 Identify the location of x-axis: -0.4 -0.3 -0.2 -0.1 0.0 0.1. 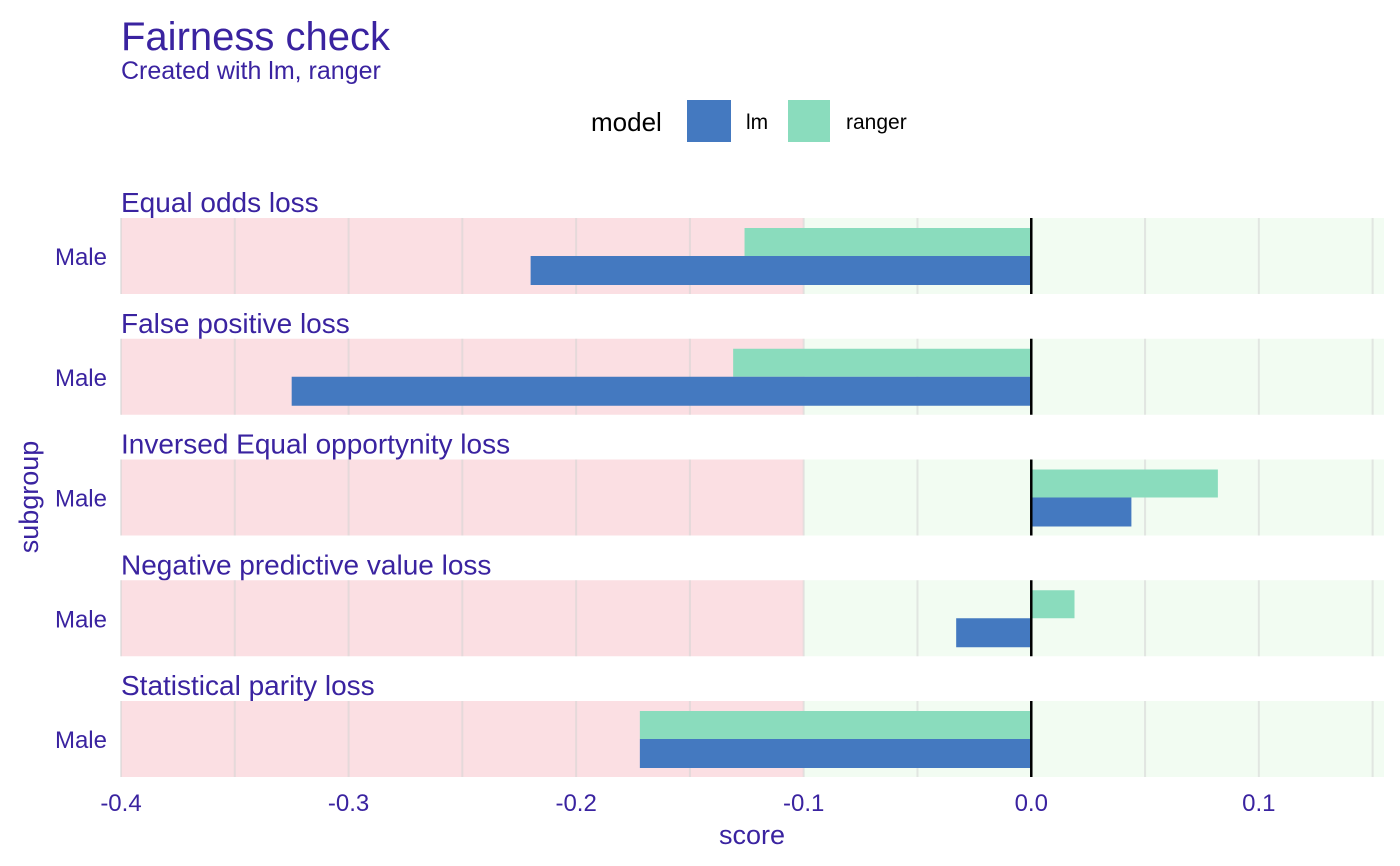
(687, 803).